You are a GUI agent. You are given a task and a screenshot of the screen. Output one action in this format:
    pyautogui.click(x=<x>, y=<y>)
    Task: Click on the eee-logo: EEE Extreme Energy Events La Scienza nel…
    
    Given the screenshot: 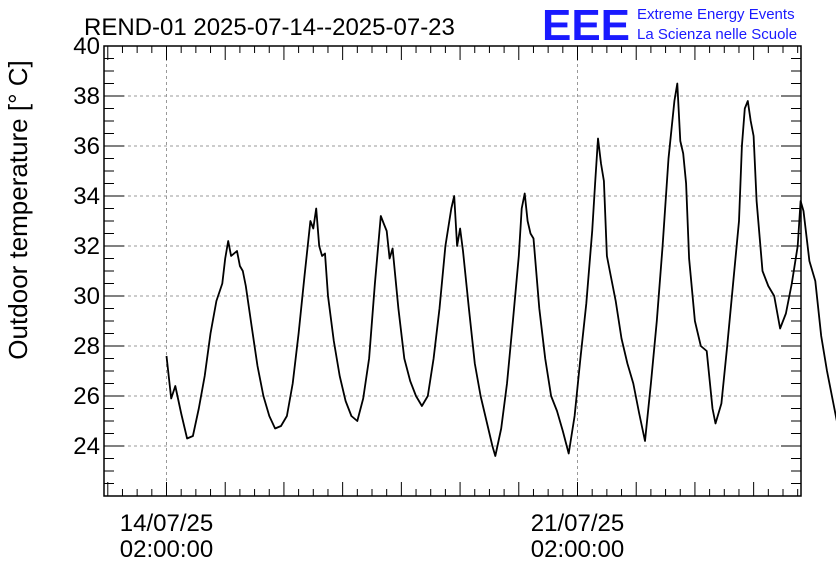 What is the action you would take?
    pyautogui.click(x=669, y=25)
    